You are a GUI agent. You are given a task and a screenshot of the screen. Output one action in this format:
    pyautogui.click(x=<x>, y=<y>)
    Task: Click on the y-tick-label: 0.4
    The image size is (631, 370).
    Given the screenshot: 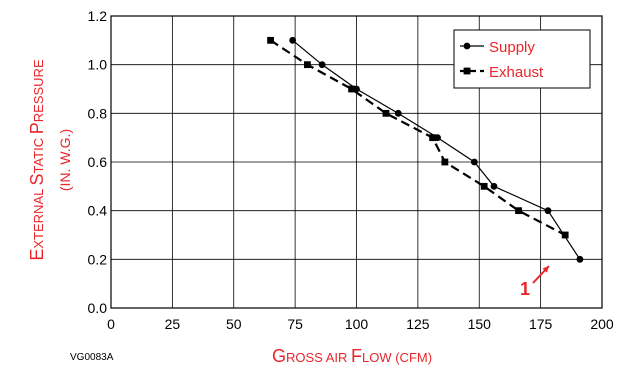 What is the action you would take?
    pyautogui.click(x=98, y=211)
    